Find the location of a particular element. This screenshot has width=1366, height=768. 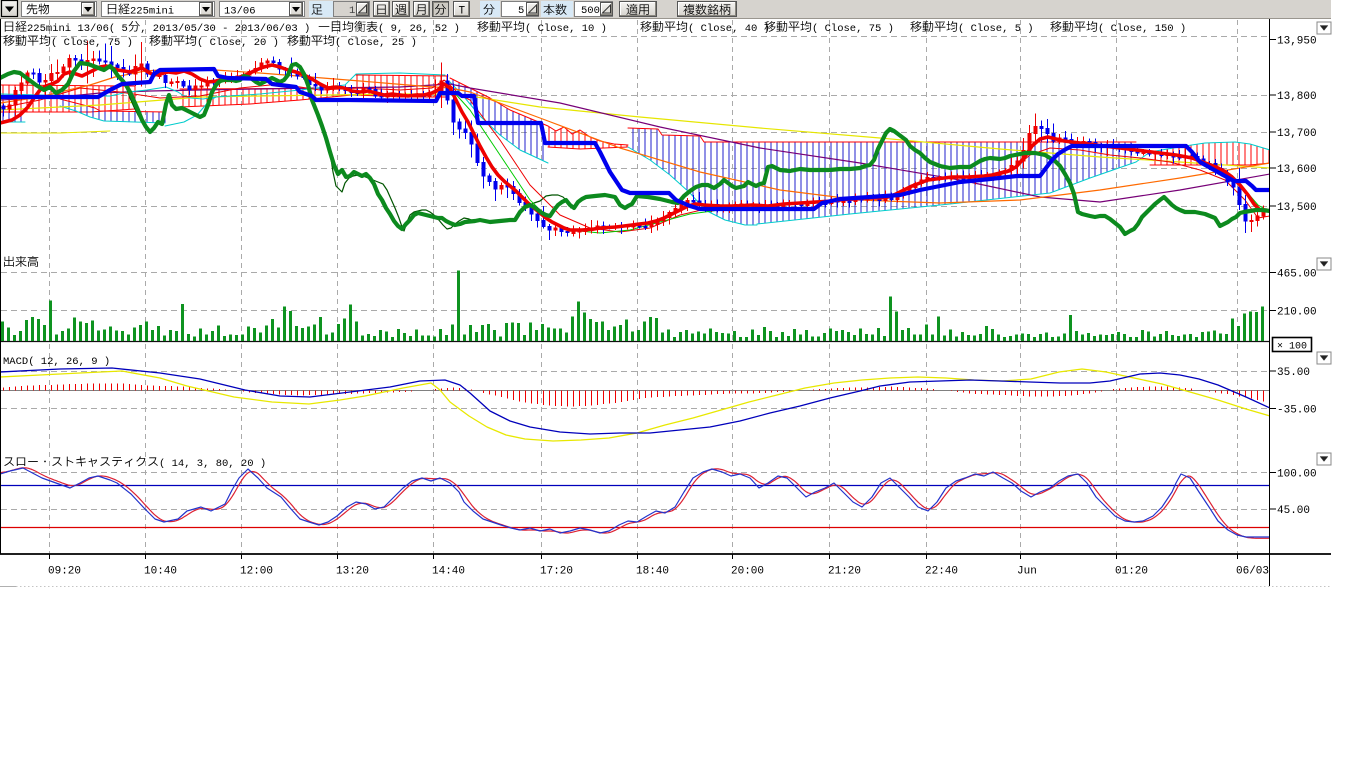

svg-text: ( 9, 26, 52 ) is located at coordinates (419, 29).